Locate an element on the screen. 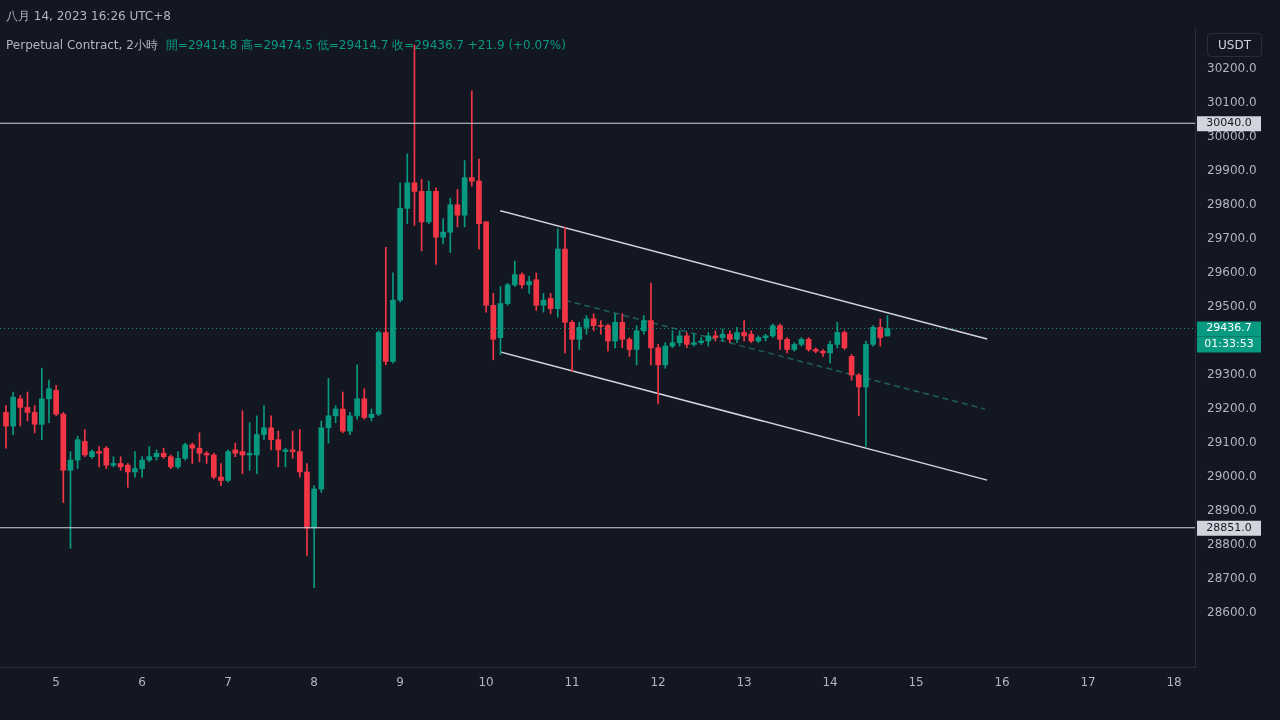  y-tick-label: 28700.0 is located at coordinates (1232, 578).